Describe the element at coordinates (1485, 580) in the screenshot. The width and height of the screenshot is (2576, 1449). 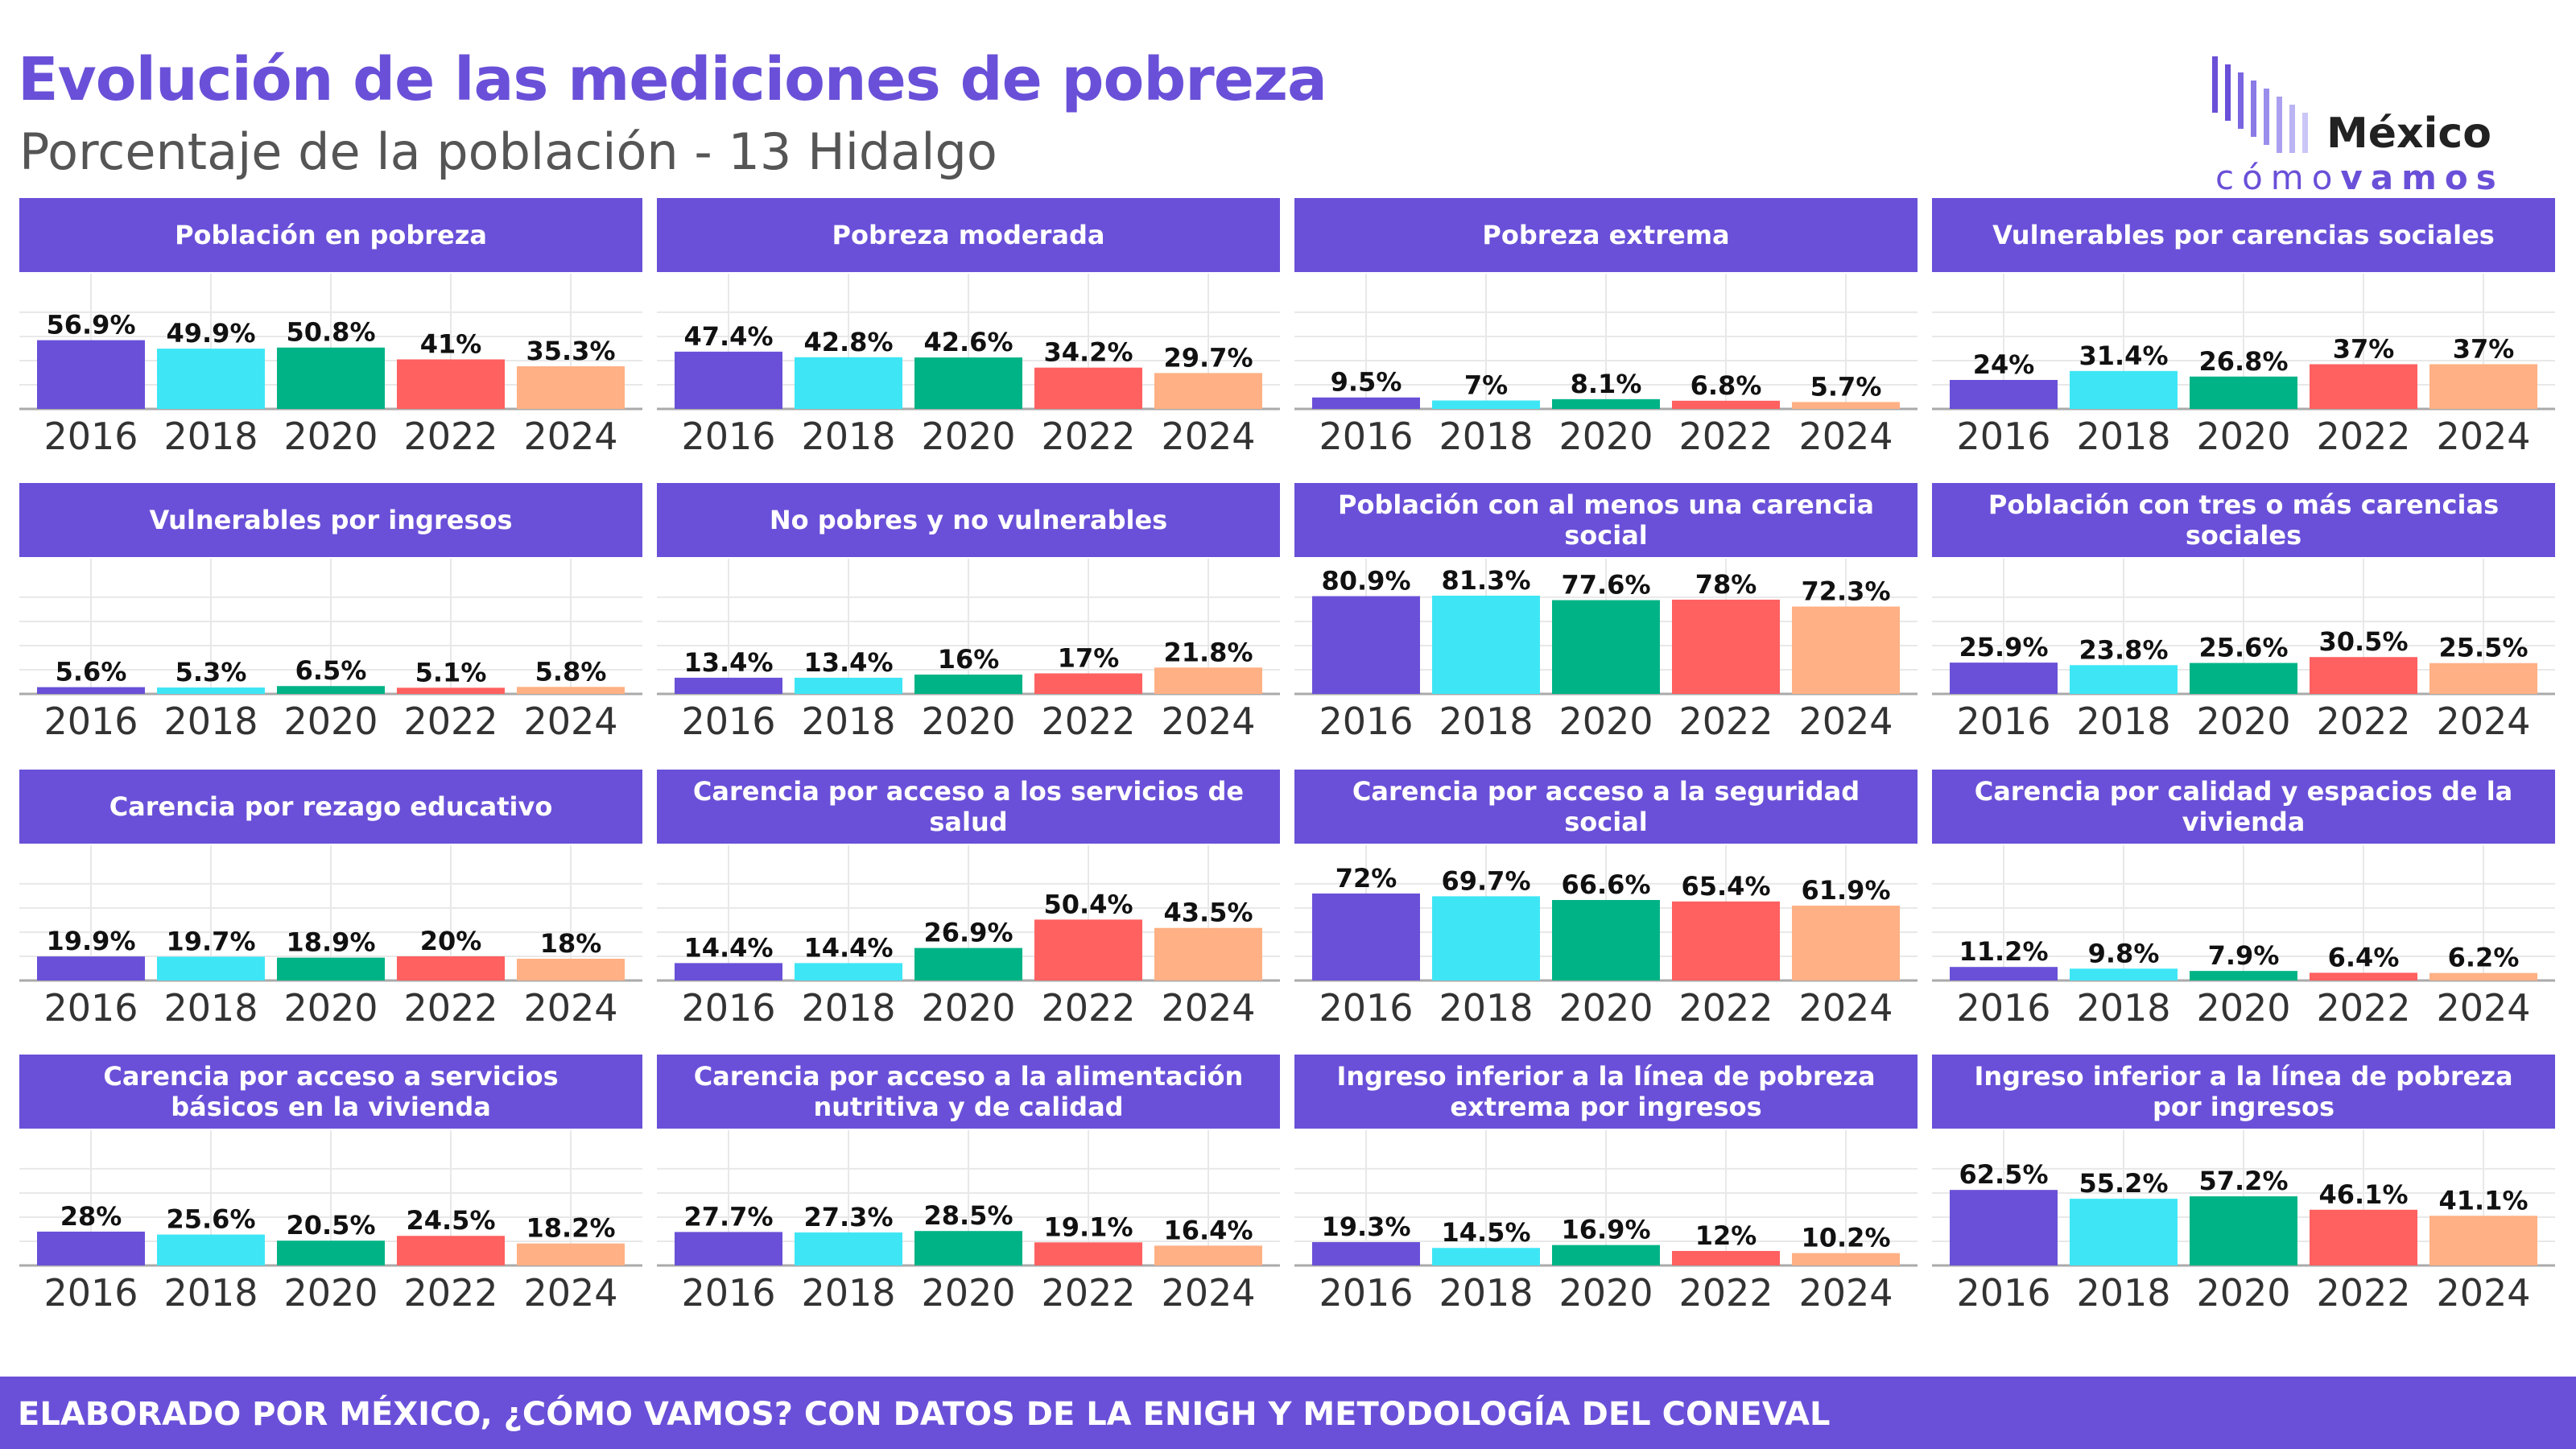
I see `data-label: 81.3%` at that location.